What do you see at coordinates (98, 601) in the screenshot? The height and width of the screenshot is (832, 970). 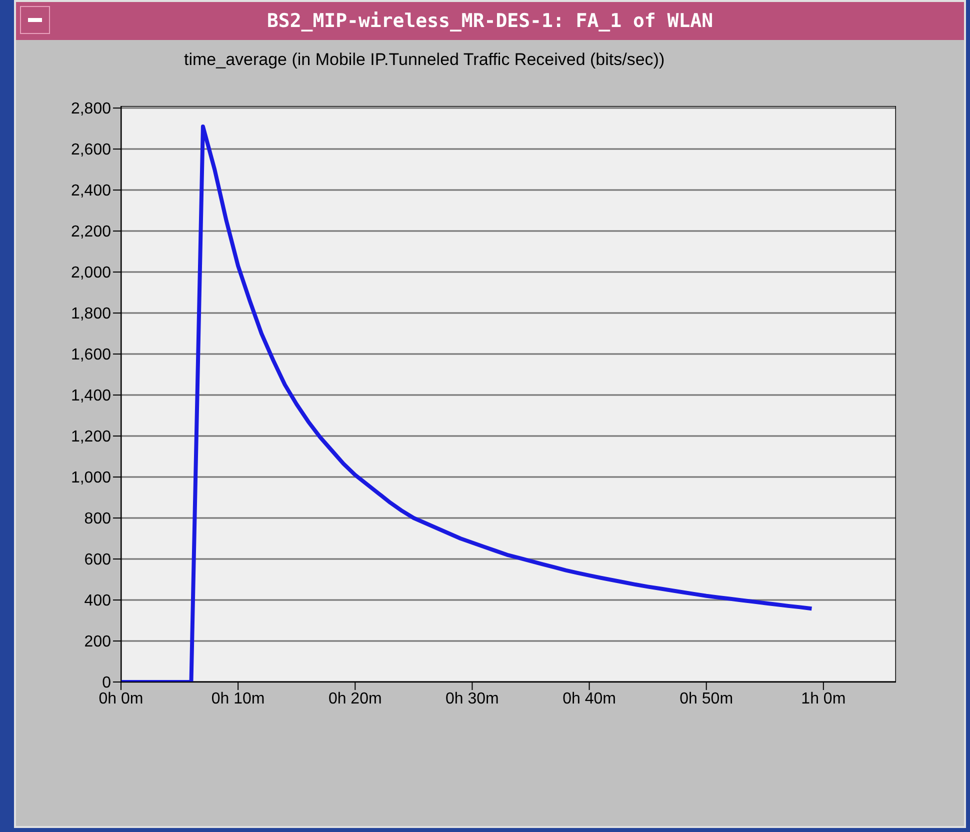 I see `y-tick-label: 400` at bounding box center [98, 601].